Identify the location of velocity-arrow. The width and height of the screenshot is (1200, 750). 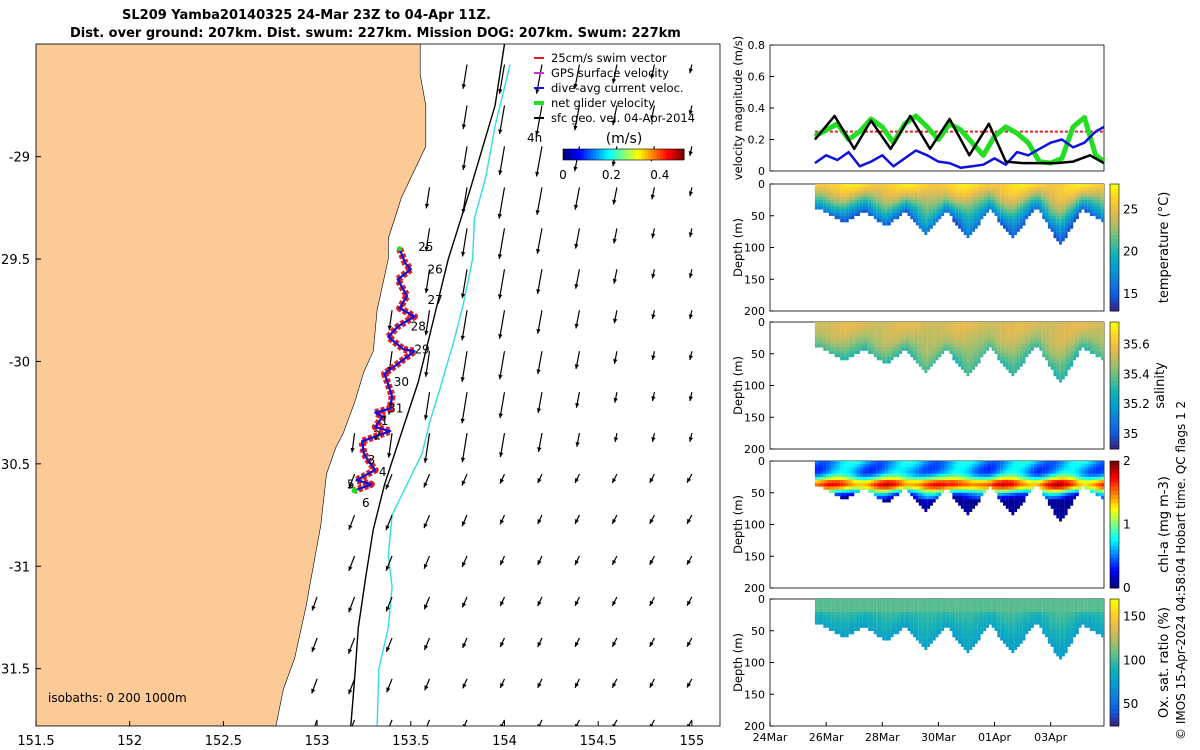
(464, 408).